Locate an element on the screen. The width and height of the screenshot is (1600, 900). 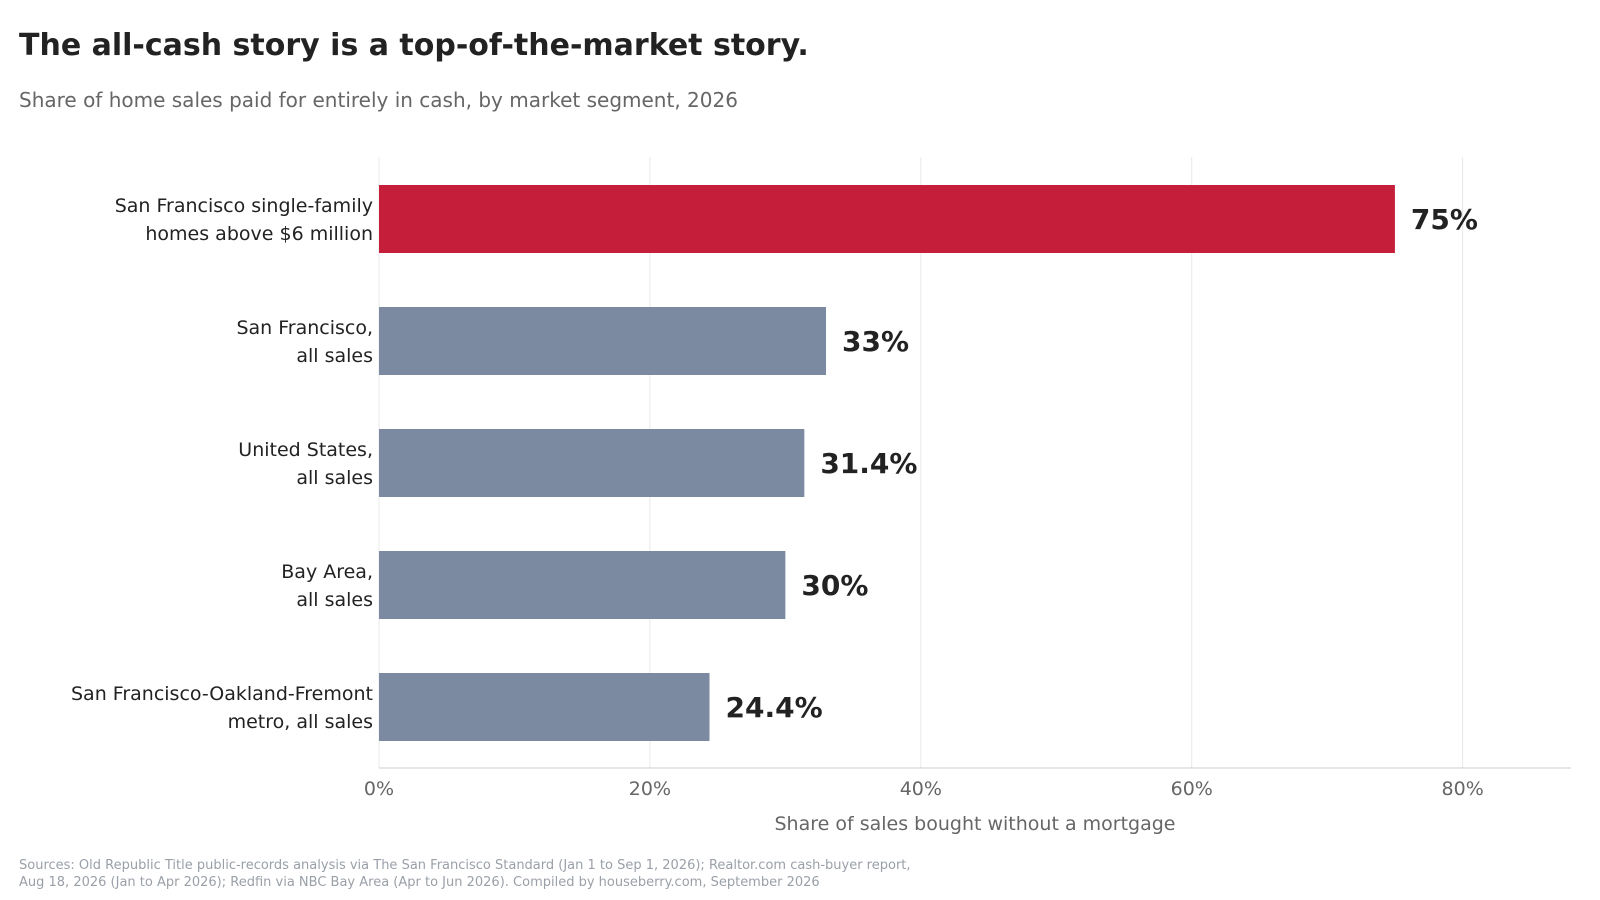
x-axis-label: Share of sales bought without a mortgage is located at coordinates (975, 824).